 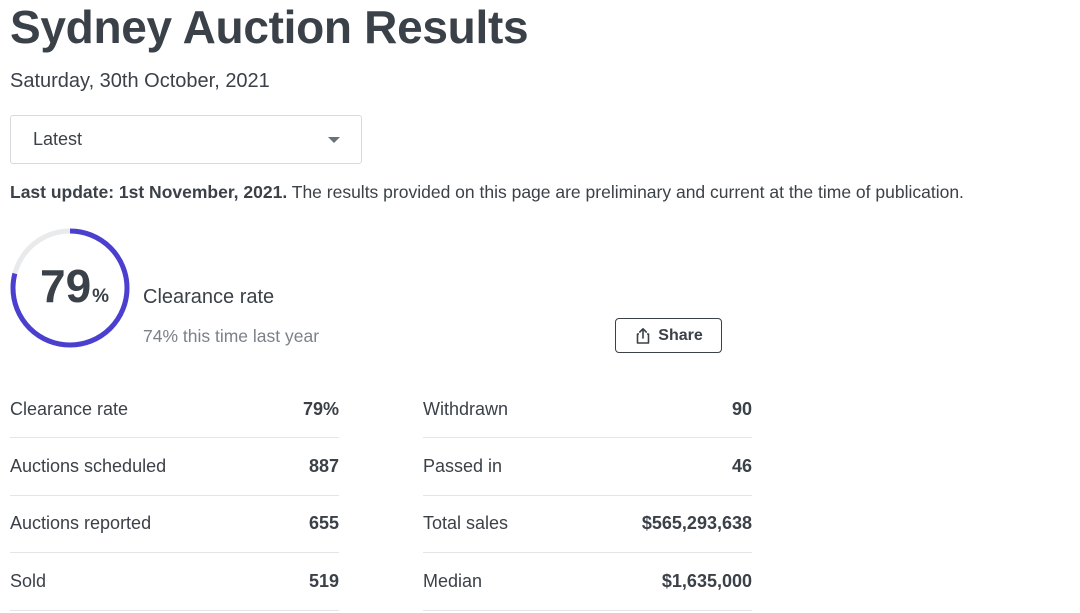 I want to click on share-button: Share, so click(x=668, y=335).